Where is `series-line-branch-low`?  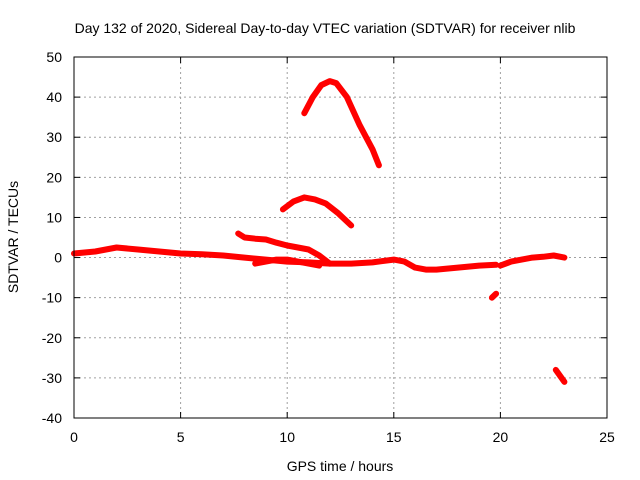
series-line-branch-low is located at coordinates (287, 262).